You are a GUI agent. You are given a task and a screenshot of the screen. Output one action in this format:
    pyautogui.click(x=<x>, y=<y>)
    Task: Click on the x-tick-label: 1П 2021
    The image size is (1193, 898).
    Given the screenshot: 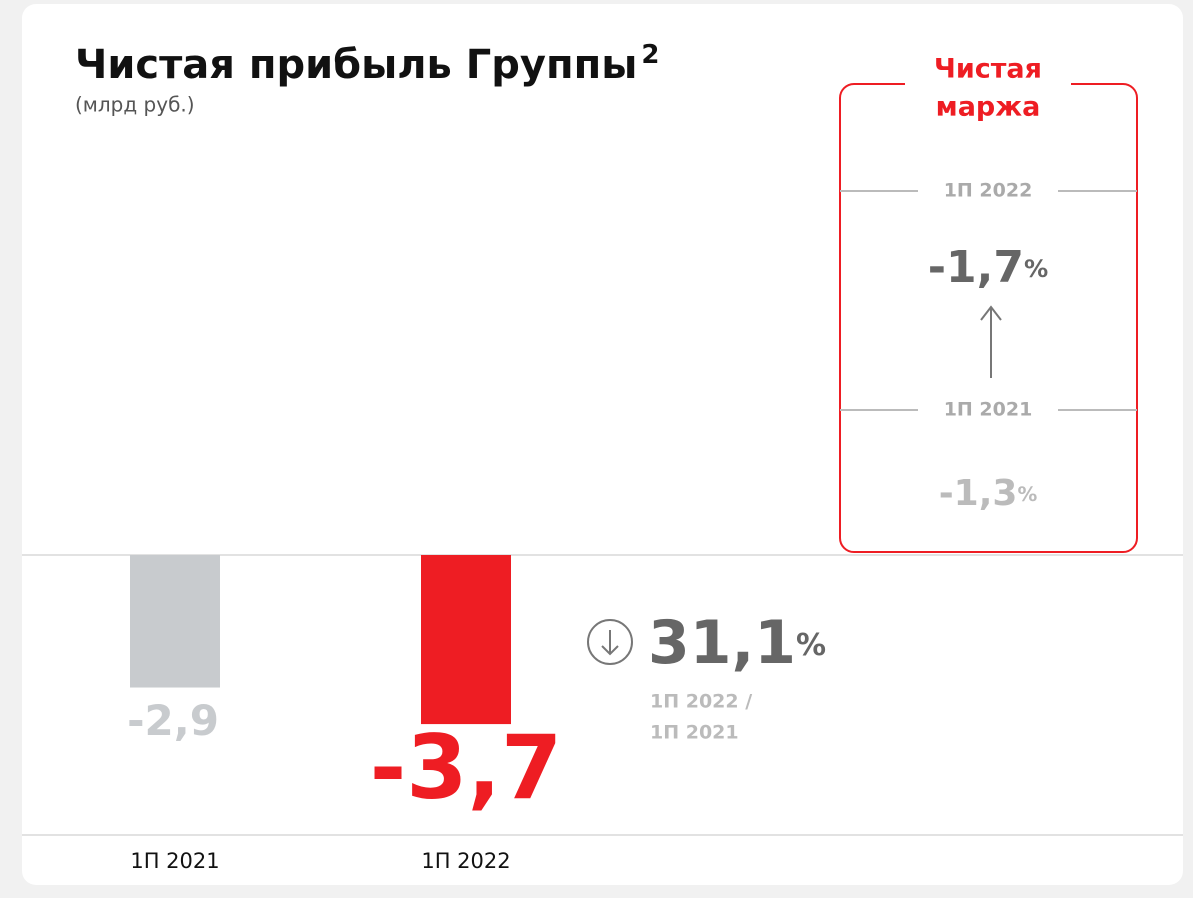 What is the action you would take?
    pyautogui.click(x=174, y=861)
    